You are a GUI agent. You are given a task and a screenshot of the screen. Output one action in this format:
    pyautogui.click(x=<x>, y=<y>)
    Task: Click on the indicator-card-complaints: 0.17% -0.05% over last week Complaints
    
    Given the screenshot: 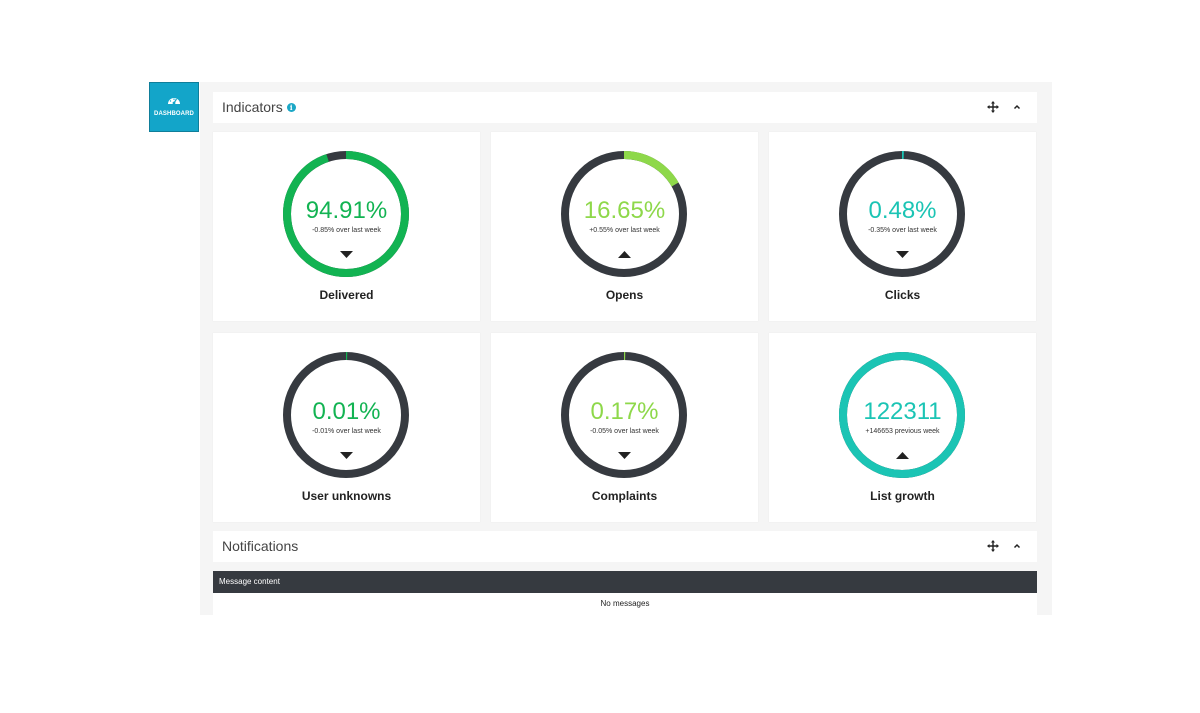 What is the action you would take?
    pyautogui.click(x=624, y=427)
    